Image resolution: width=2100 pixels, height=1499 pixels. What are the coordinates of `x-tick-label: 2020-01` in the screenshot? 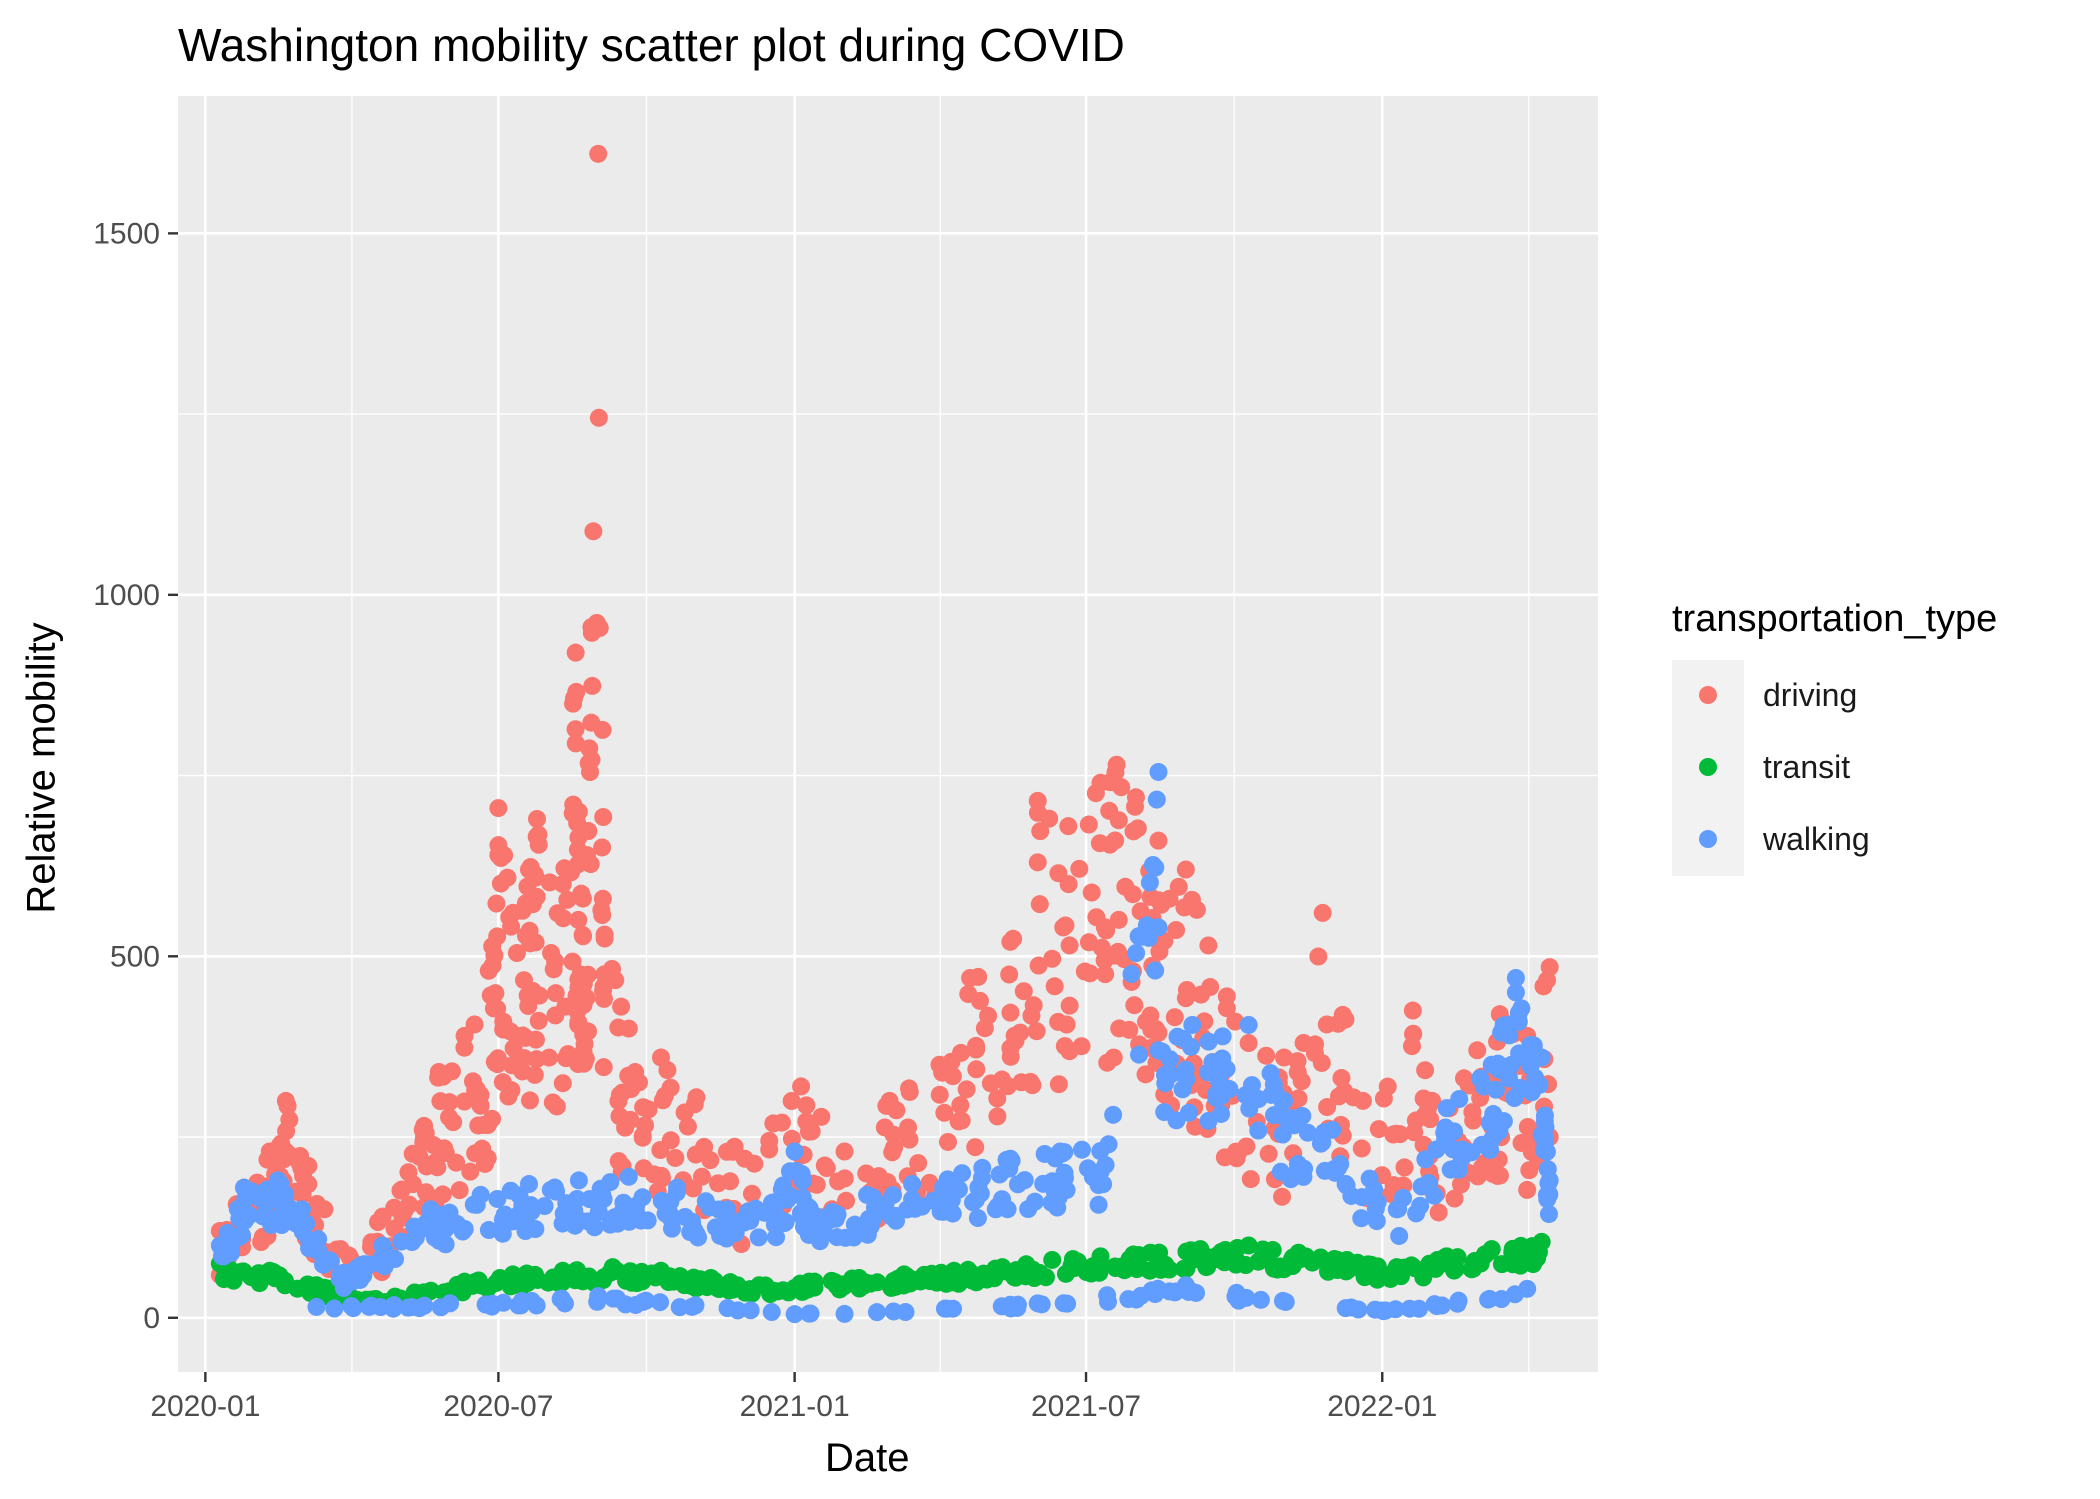 It's located at (205, 1406).